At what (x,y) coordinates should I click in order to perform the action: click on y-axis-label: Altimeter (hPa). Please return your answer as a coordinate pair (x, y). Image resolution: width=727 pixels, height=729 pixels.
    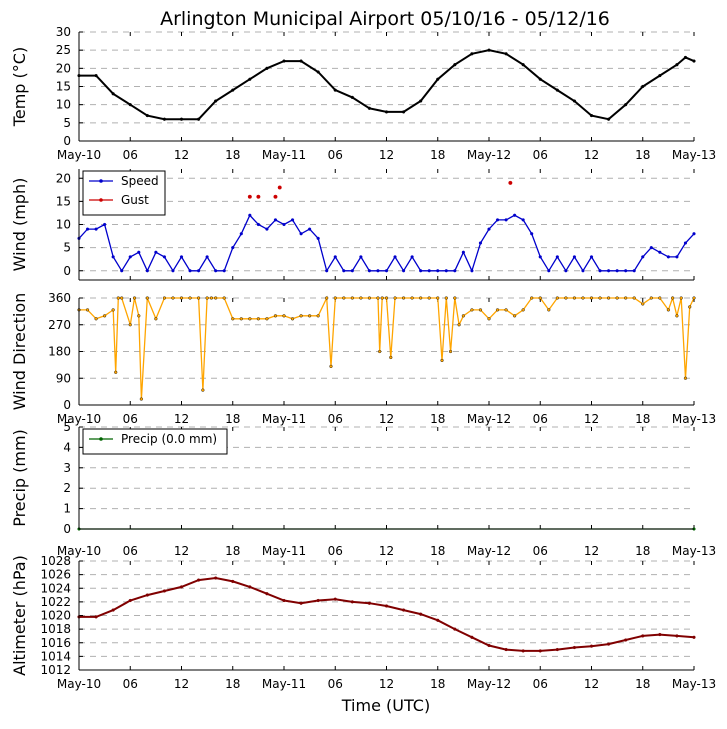
    Looking at the image, I should click on (19, 615).